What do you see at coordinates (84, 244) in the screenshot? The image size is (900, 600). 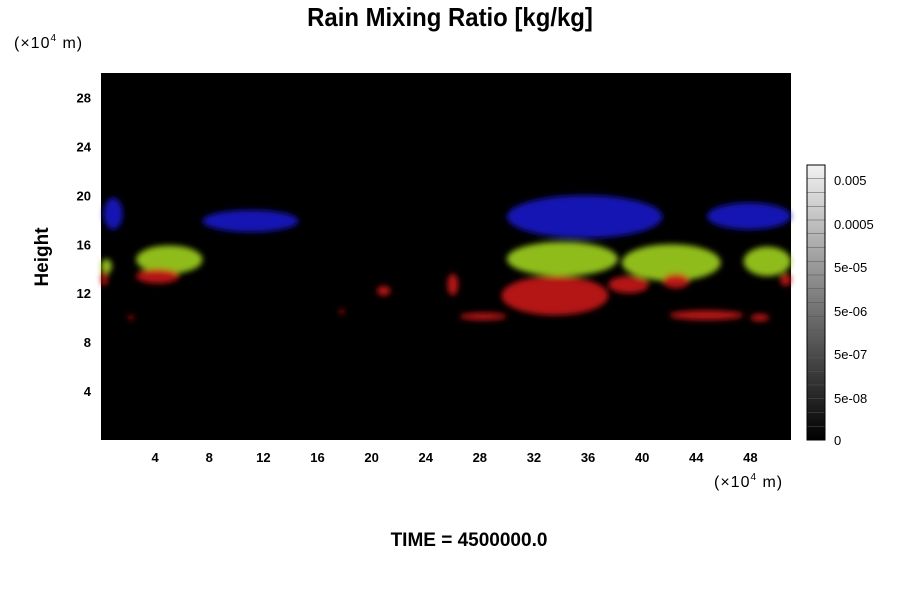 I see `y-tick-label: 16` at bounding box center [84, 244].